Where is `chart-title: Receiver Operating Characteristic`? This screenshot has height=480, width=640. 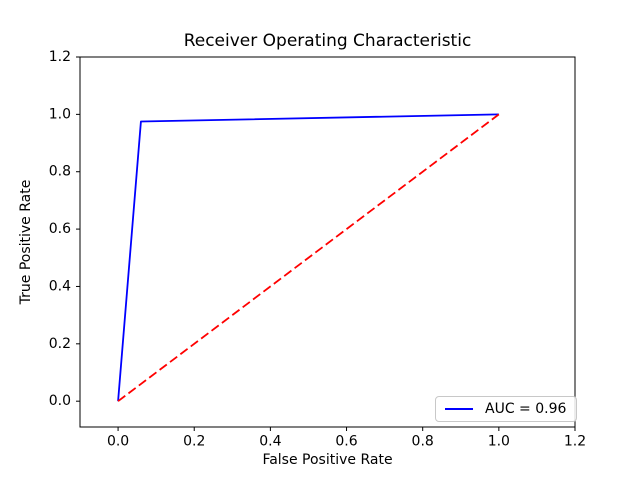 chart-title: Receiver Operating Characteristic is located at coordinates (327, 41).